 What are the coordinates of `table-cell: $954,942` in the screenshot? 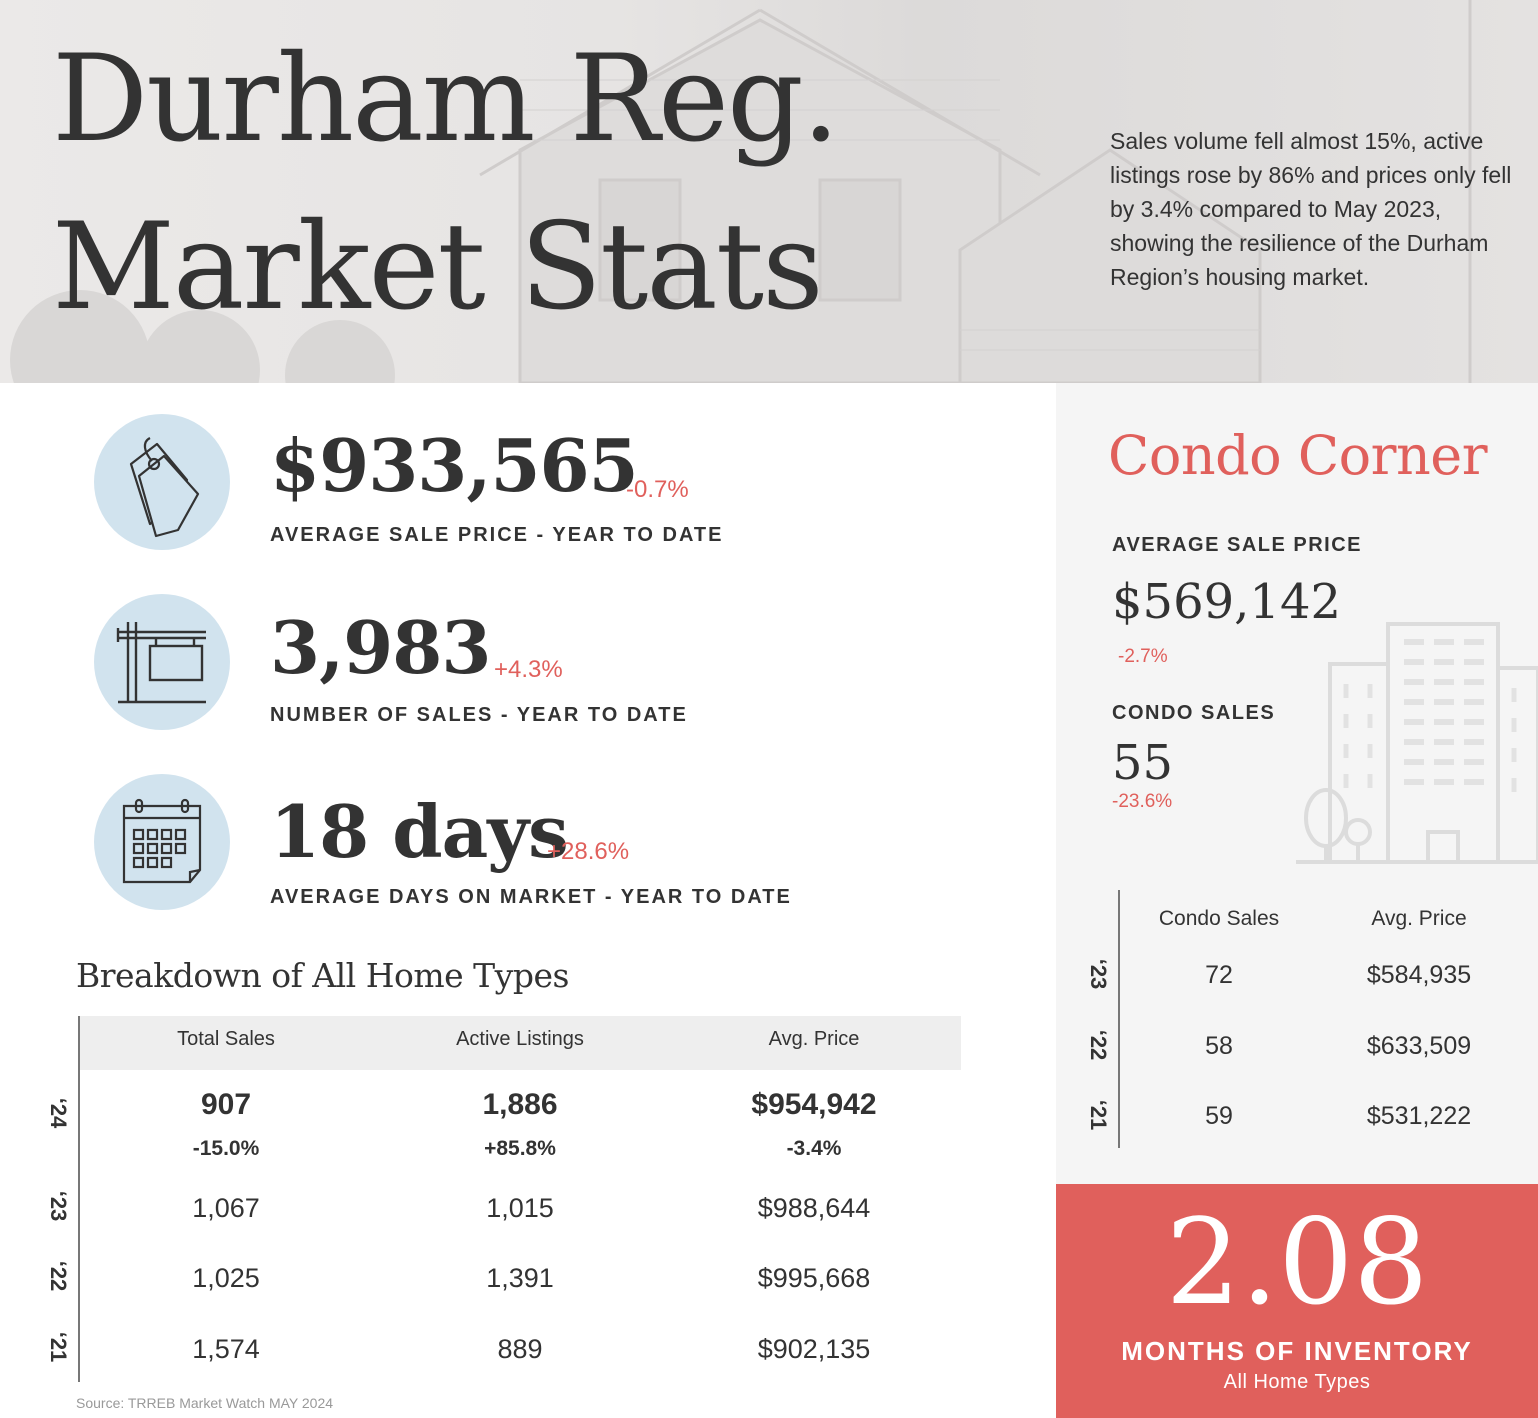 It's located at (814, 1104).